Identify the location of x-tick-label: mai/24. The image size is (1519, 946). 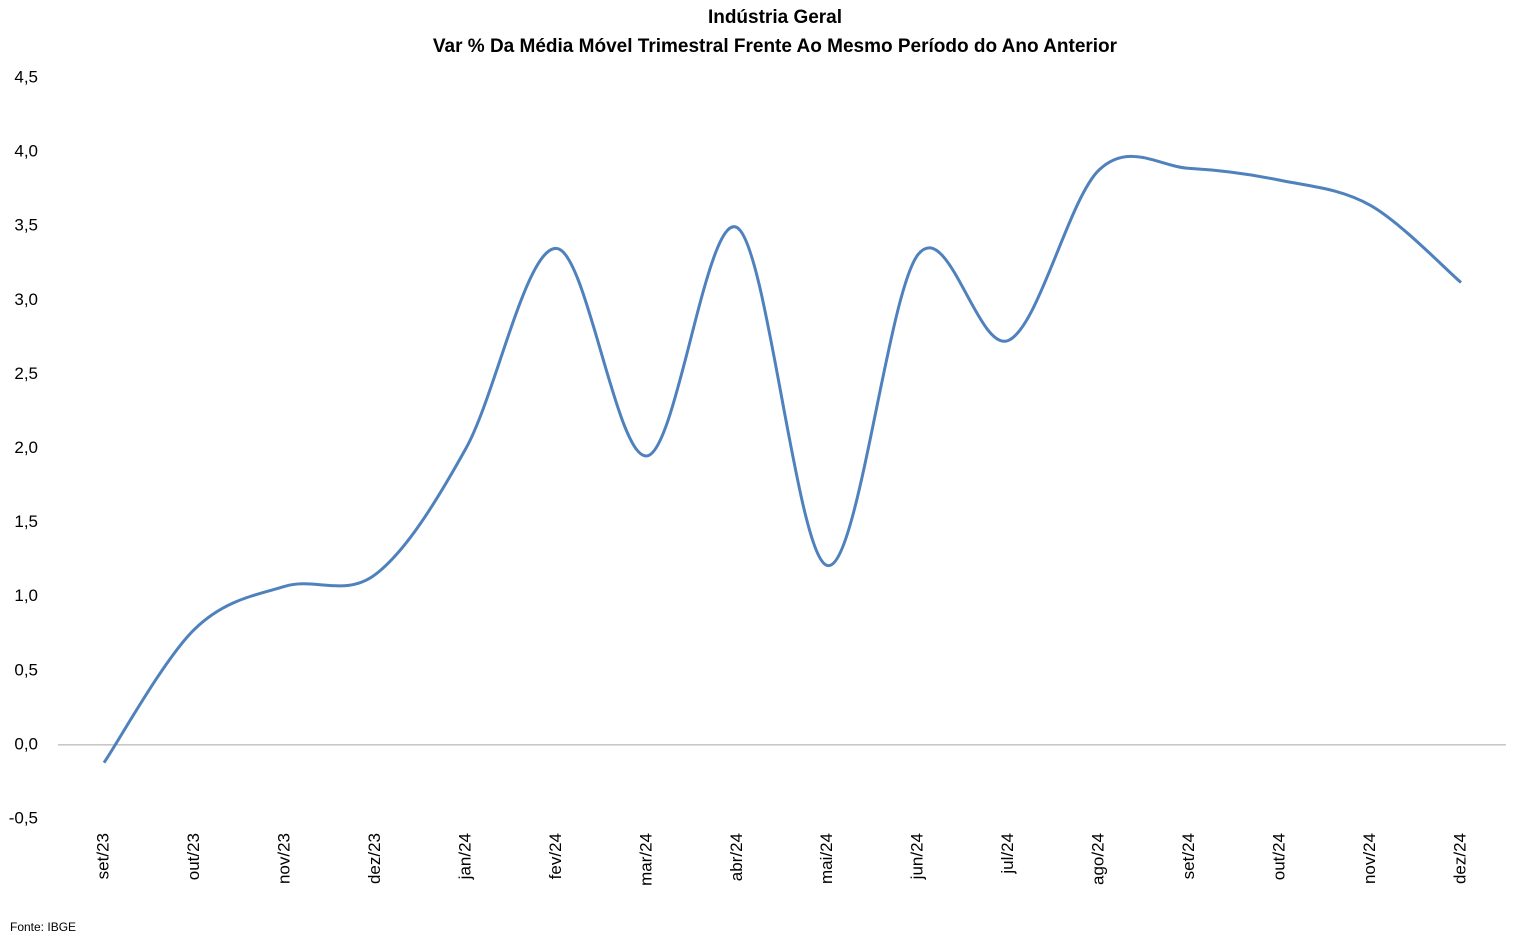
(826, 858).